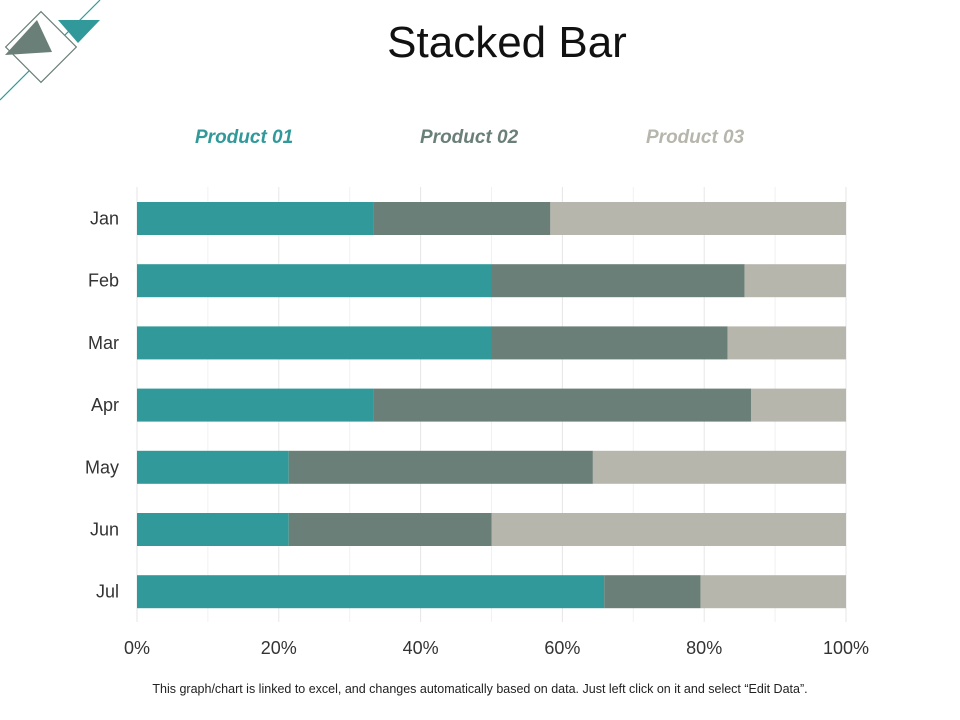 This screenshot has width=960, height=720. Describe the element at coordinates (103, 281) in the screenshot. I see `y-category-label: Feb` at that location.